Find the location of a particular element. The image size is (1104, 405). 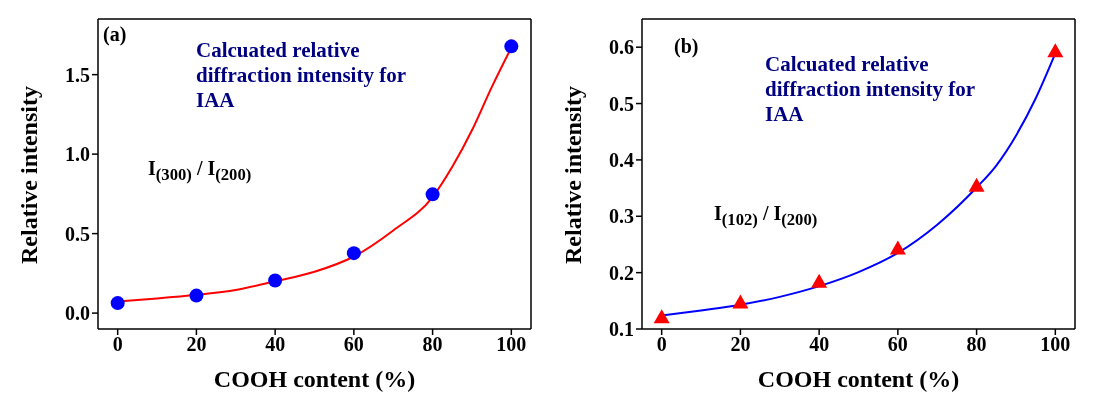

y-tick-label: 0.2 is located at coordinates (621, 272).